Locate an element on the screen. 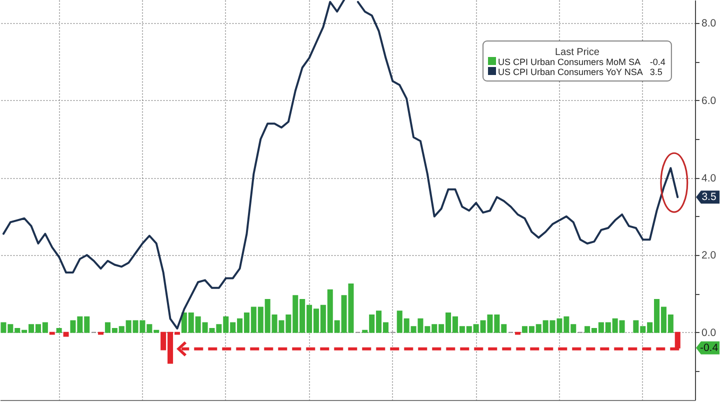 The image size is (720, 405). y-tick-label: 4.0 is located at coordinates (709, 178).